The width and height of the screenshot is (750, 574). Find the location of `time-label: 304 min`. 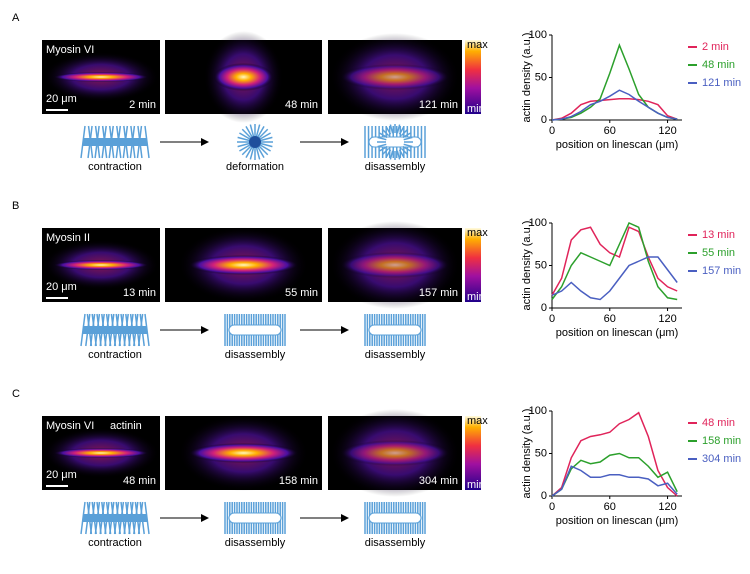

time-label: 304 min is located at coordinates (438, 481).